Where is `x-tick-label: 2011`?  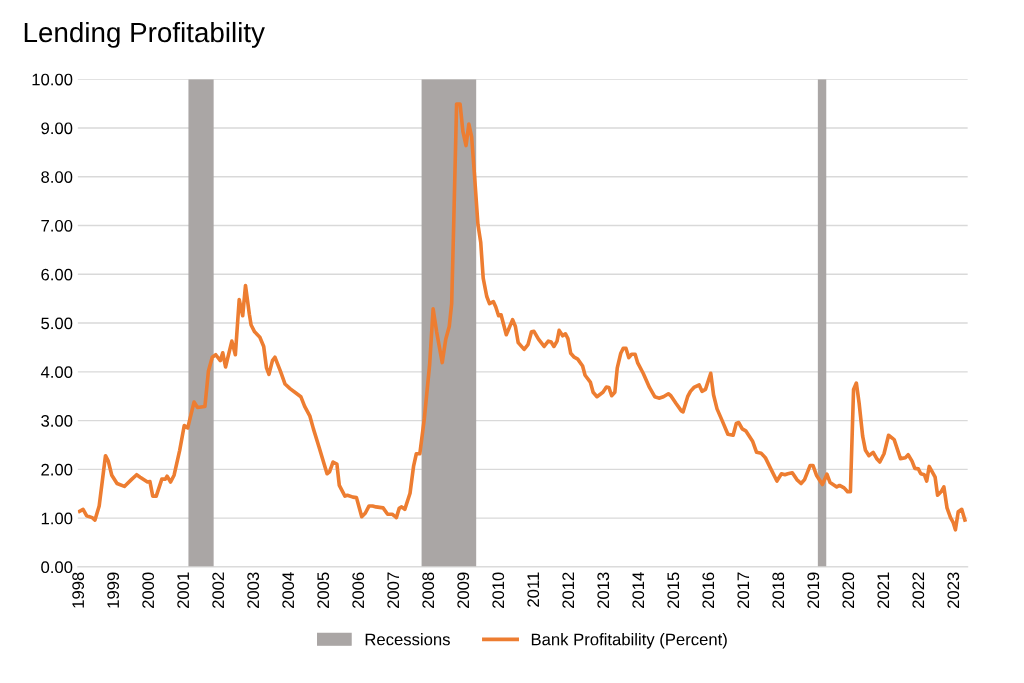 x-tick-label: 2011 is located at coordinates (533, 589).